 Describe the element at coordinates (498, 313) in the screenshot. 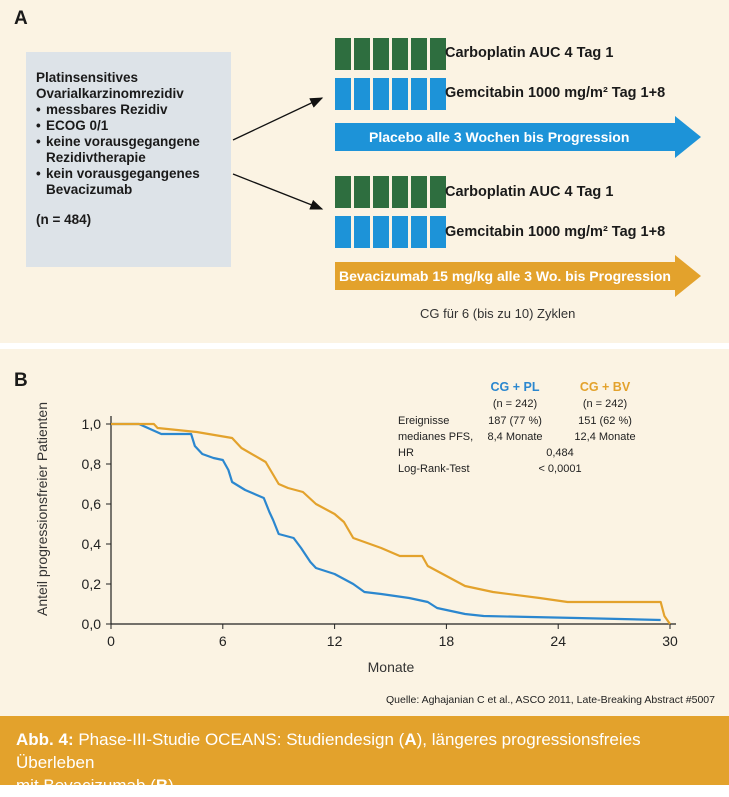

I see `cycles-note: CG für 6 (bis zu 10) Zyklen` at that location.